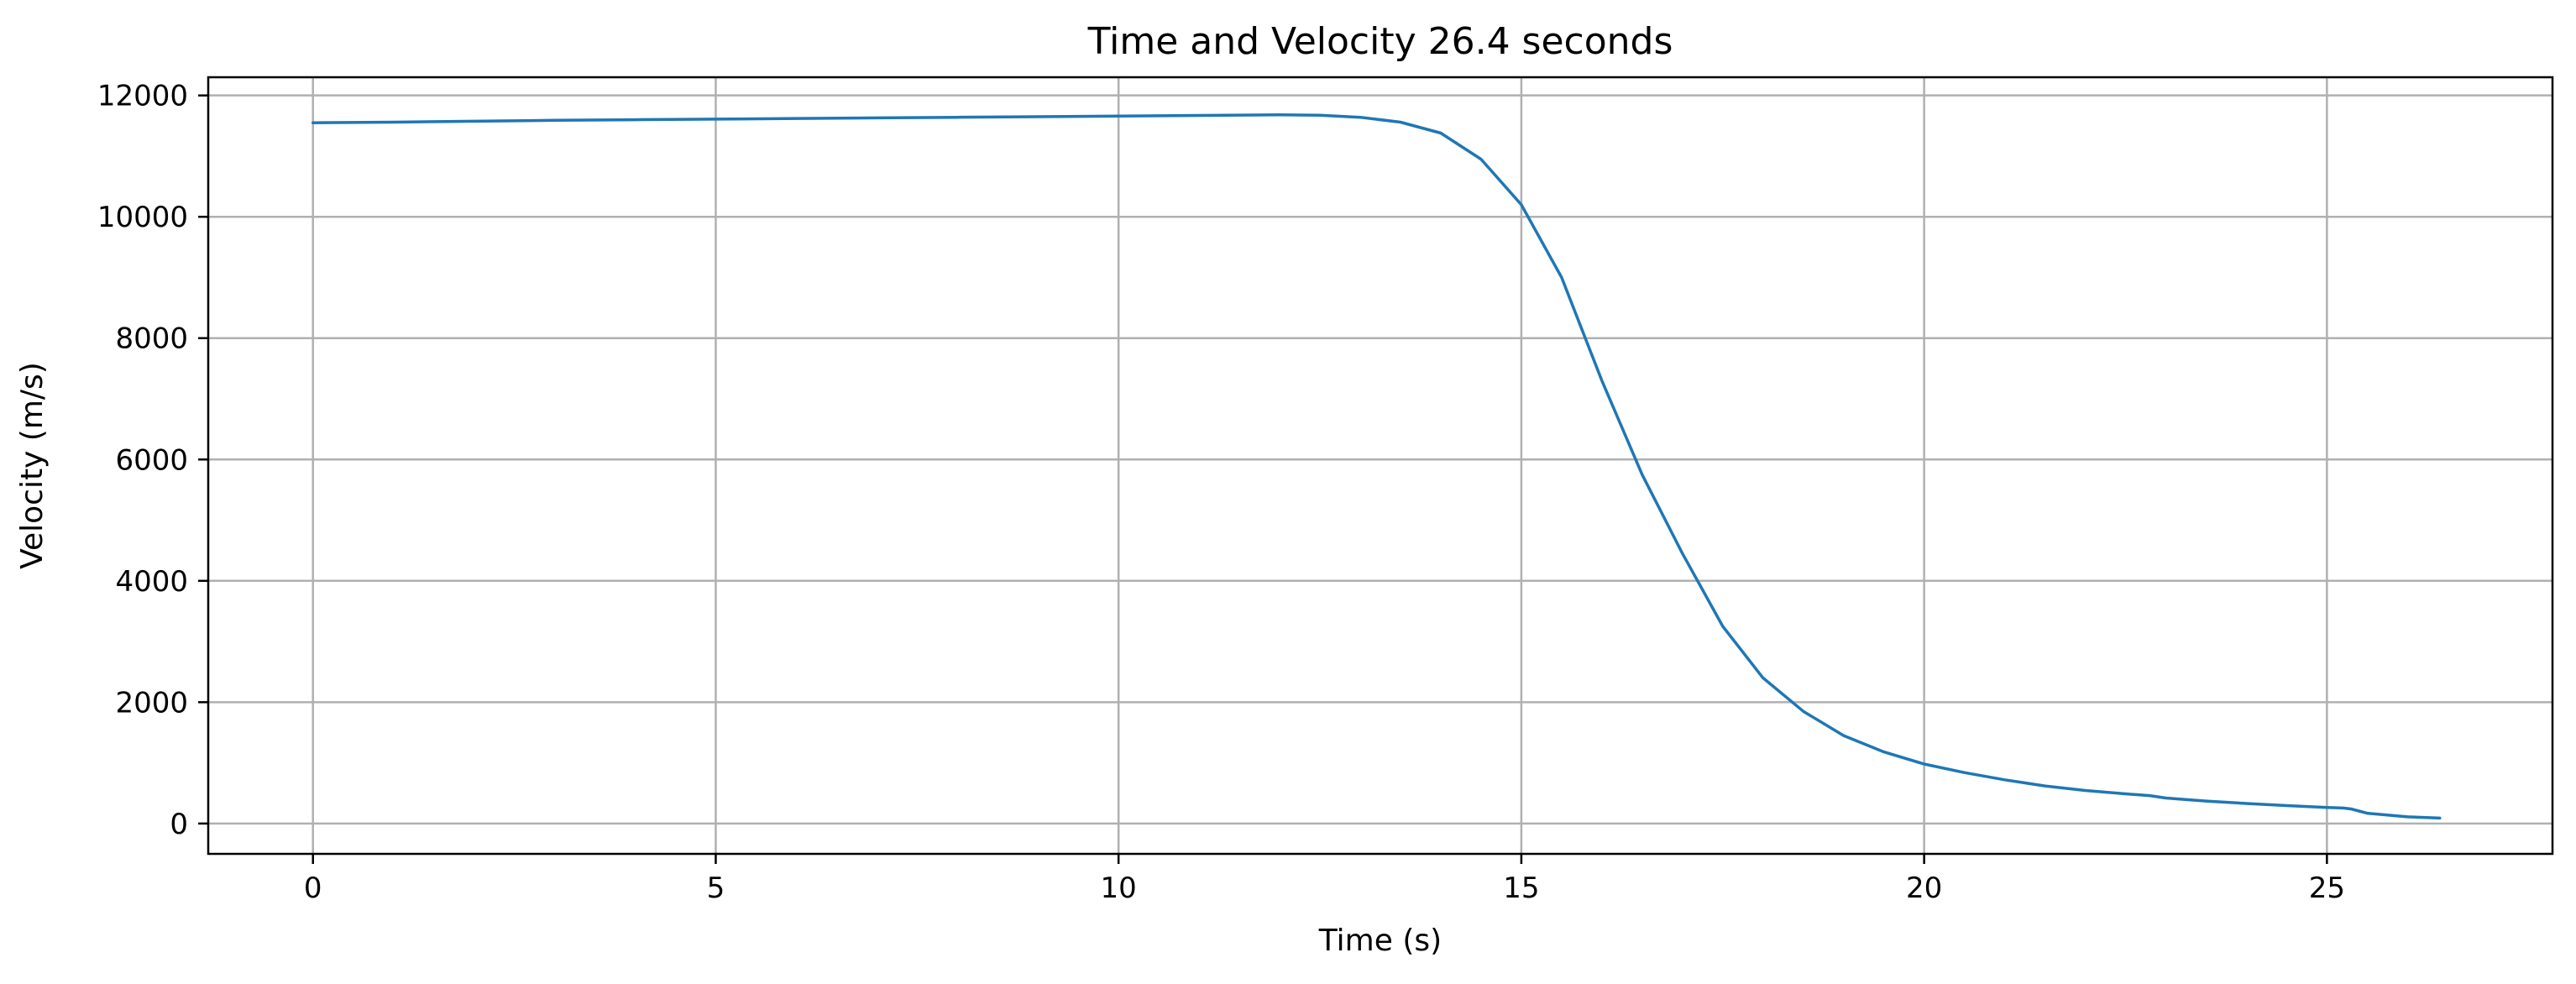 This screenshot has height=984, width=2576. I want to click on x-tick-label: 15, so click(1521, 888).